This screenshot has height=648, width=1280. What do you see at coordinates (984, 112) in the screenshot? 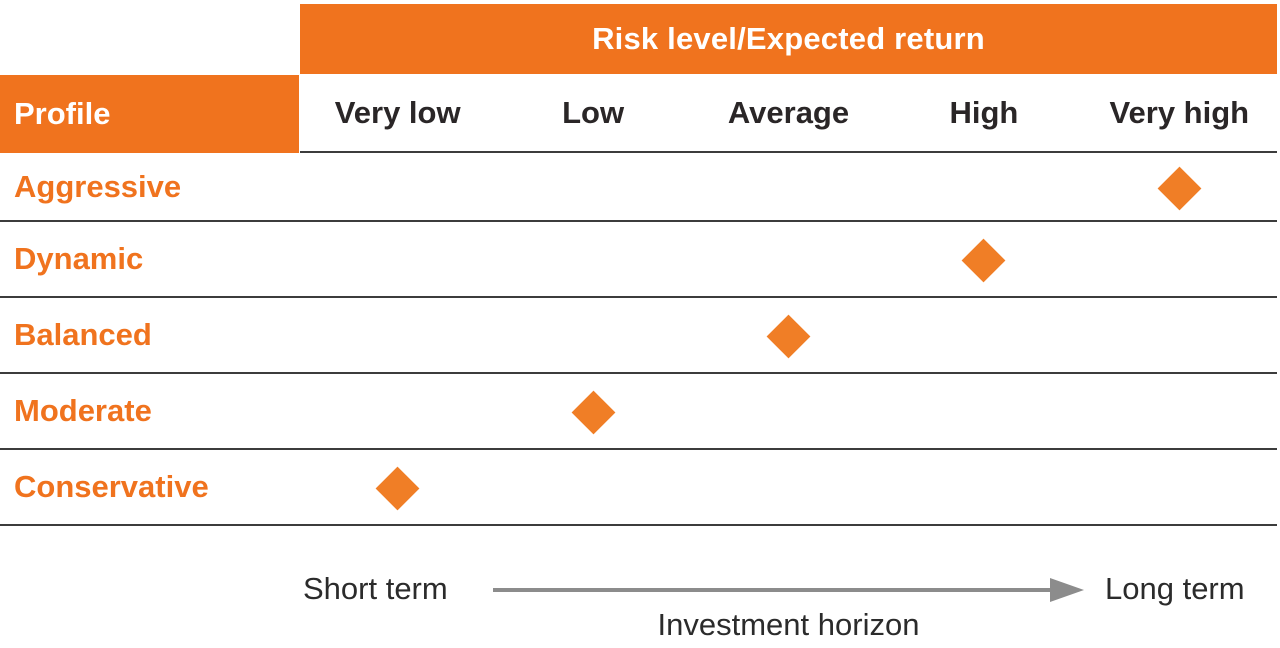
I see `column-header-high: High` at bounding box center [984, 112].